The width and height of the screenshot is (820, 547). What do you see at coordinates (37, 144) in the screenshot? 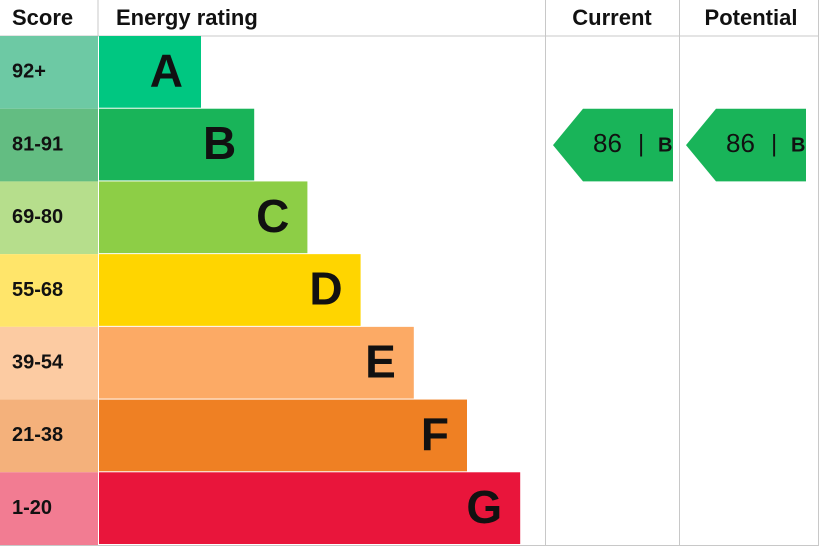
I see `score-range: 81-91` at bounding box center [37, 144].